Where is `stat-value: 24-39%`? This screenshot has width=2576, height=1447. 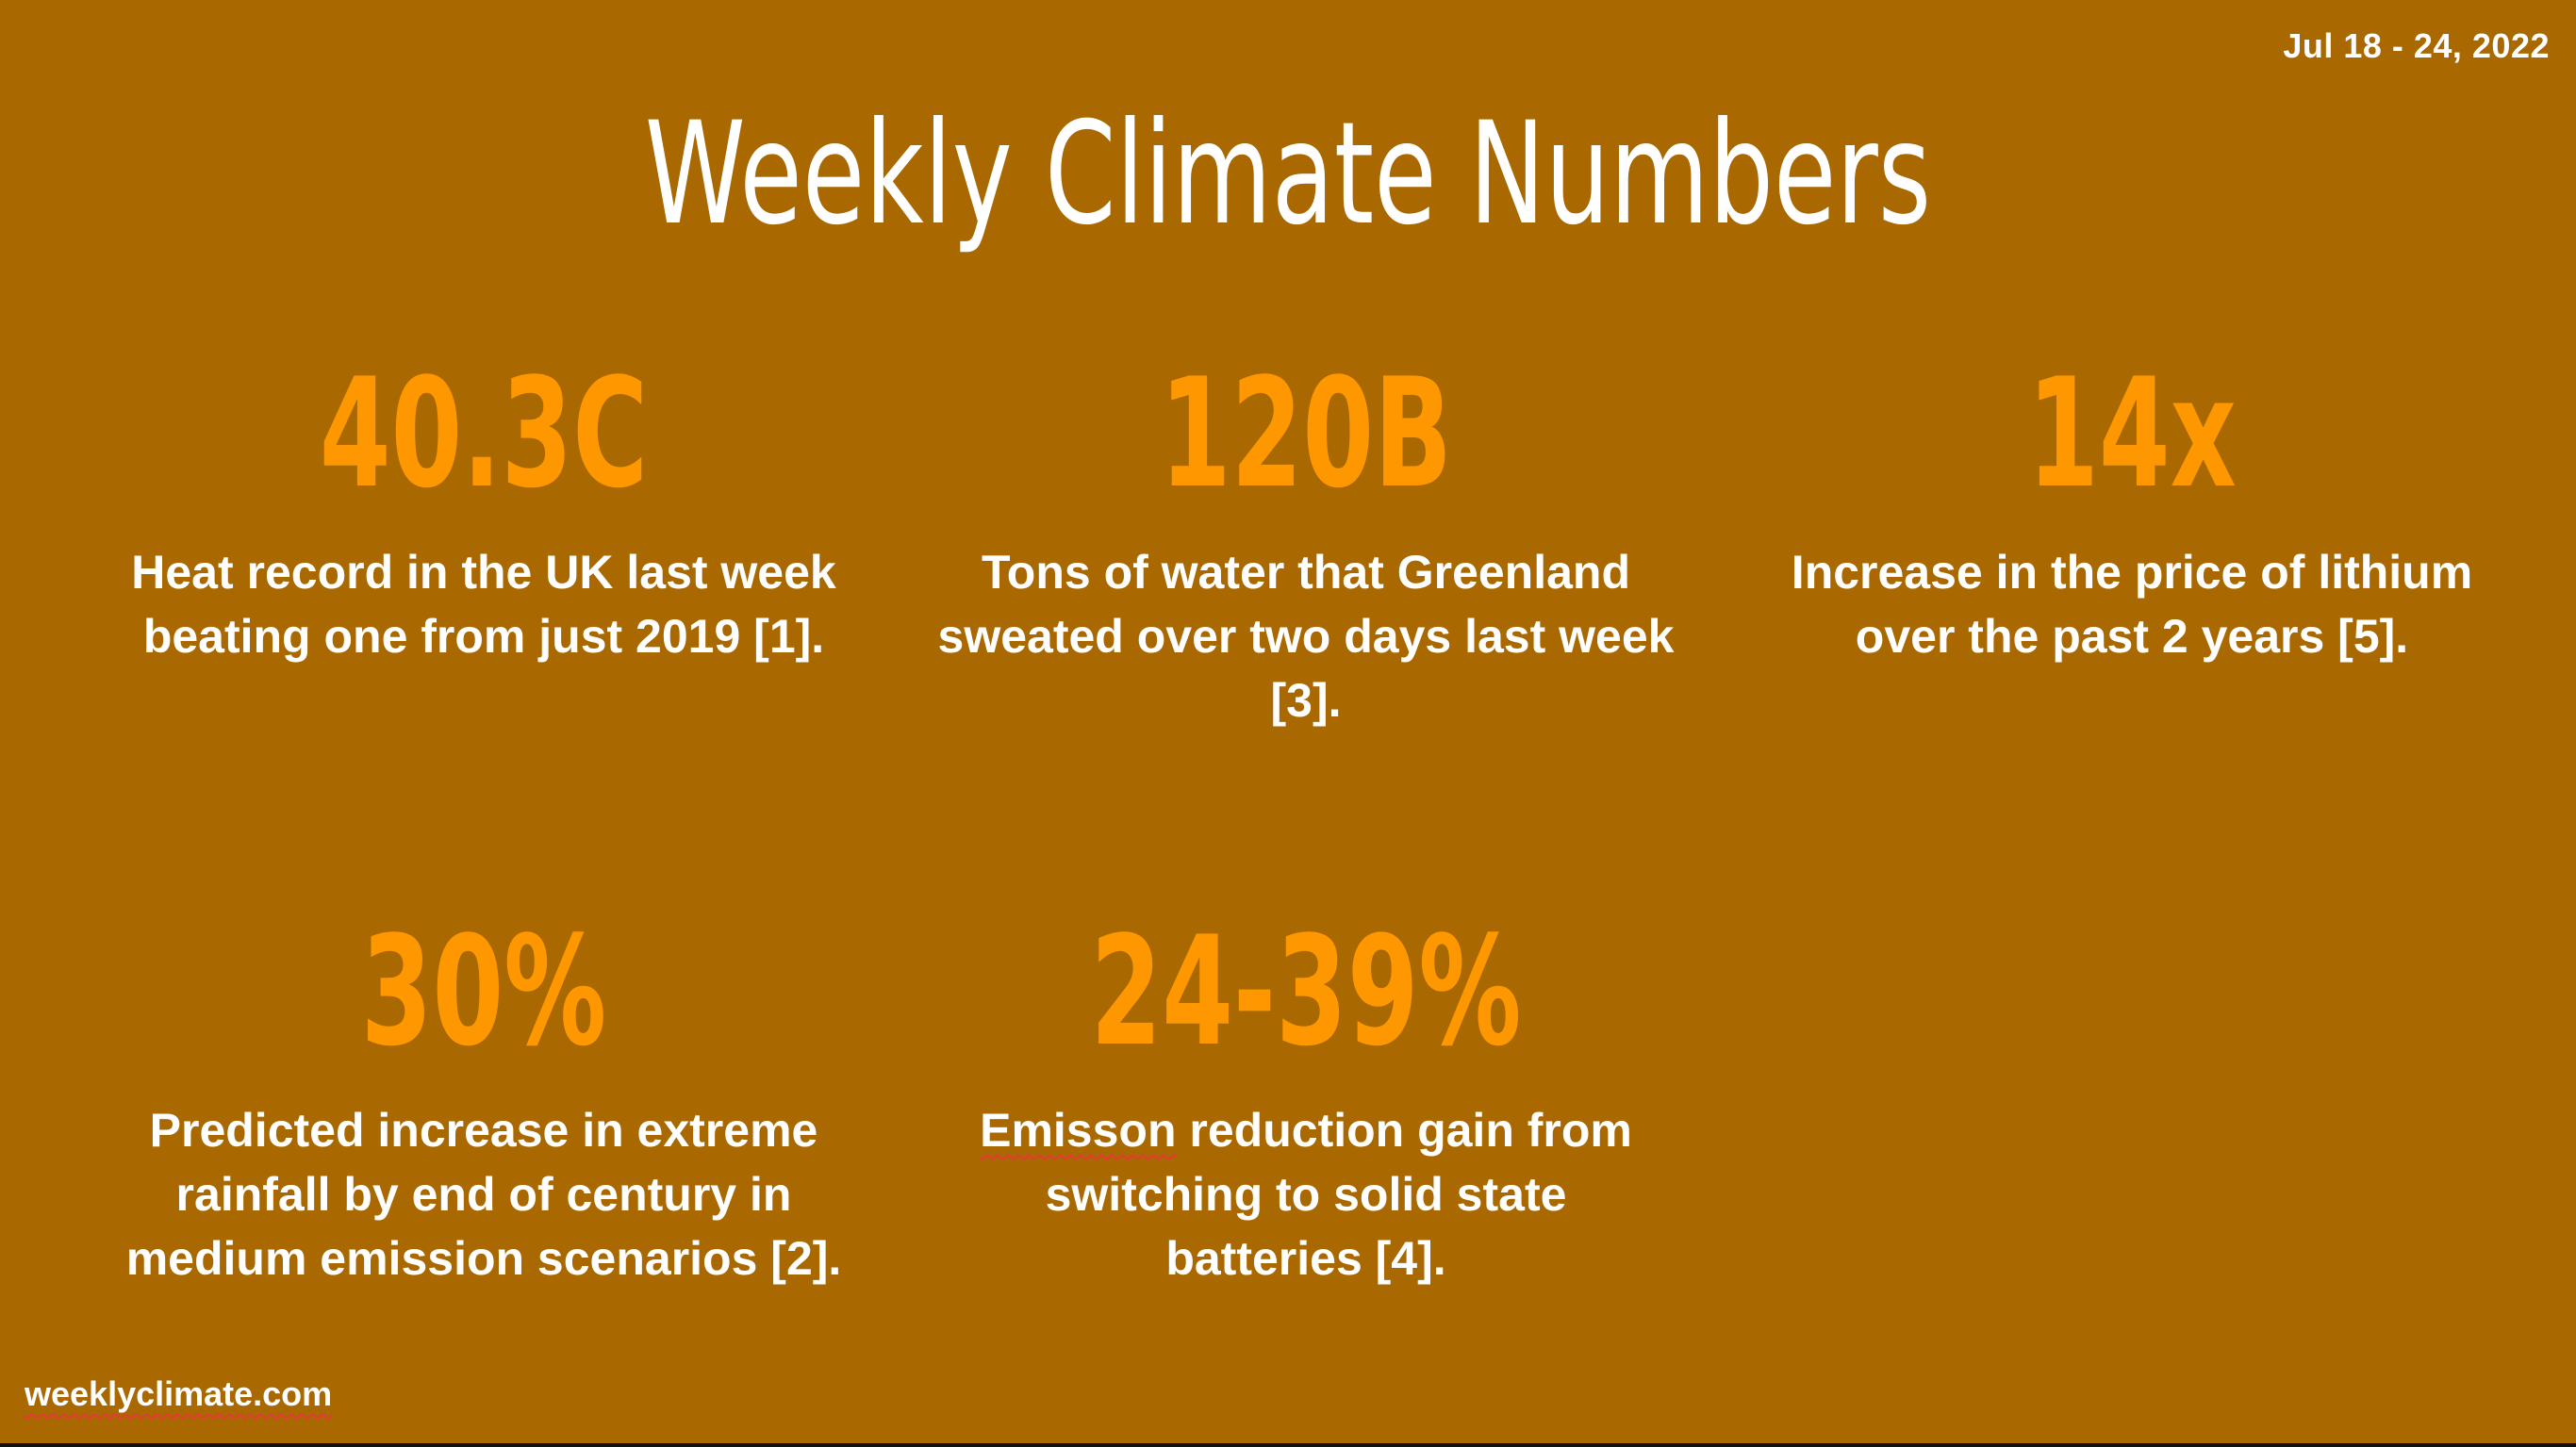 stat-value: 24-39% is located at coordinates (1306, 991).